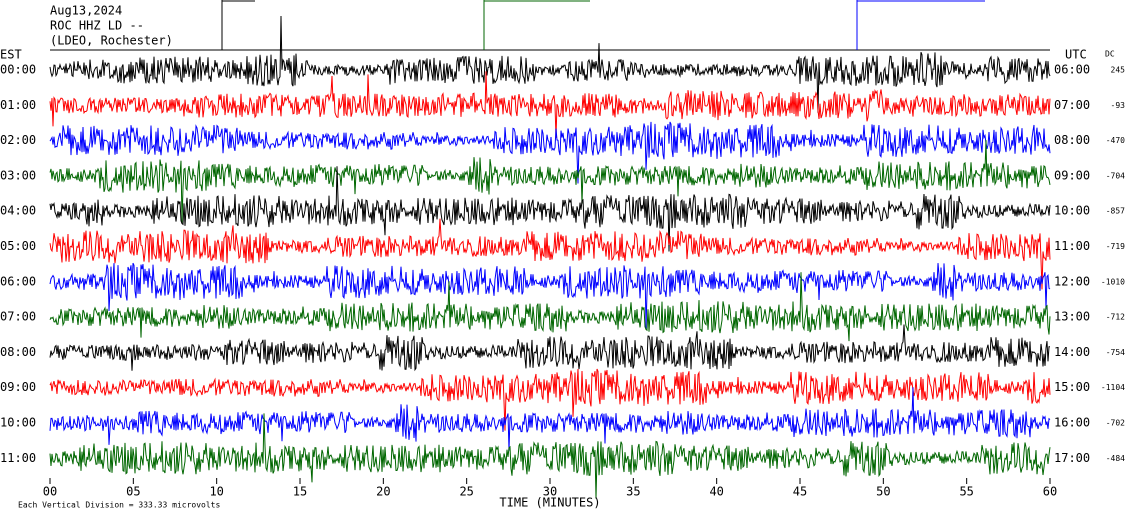 This screenshot has height=519, width=1130. Describe the element at coordinates (1072, 281) in the screenshot. I see `utc-label: 12:00` at that location.